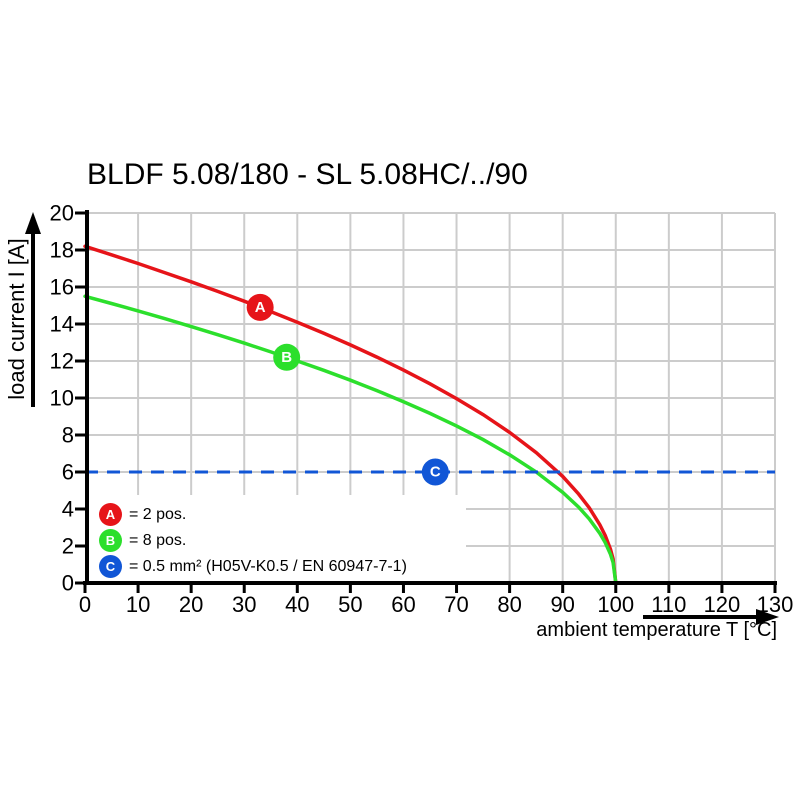 This screenshot has height=800, width=800. What do you see at coordinates (244, 604) in the screenshot?
I see `x-tick-label: 30` at bounding box center [244, 604].